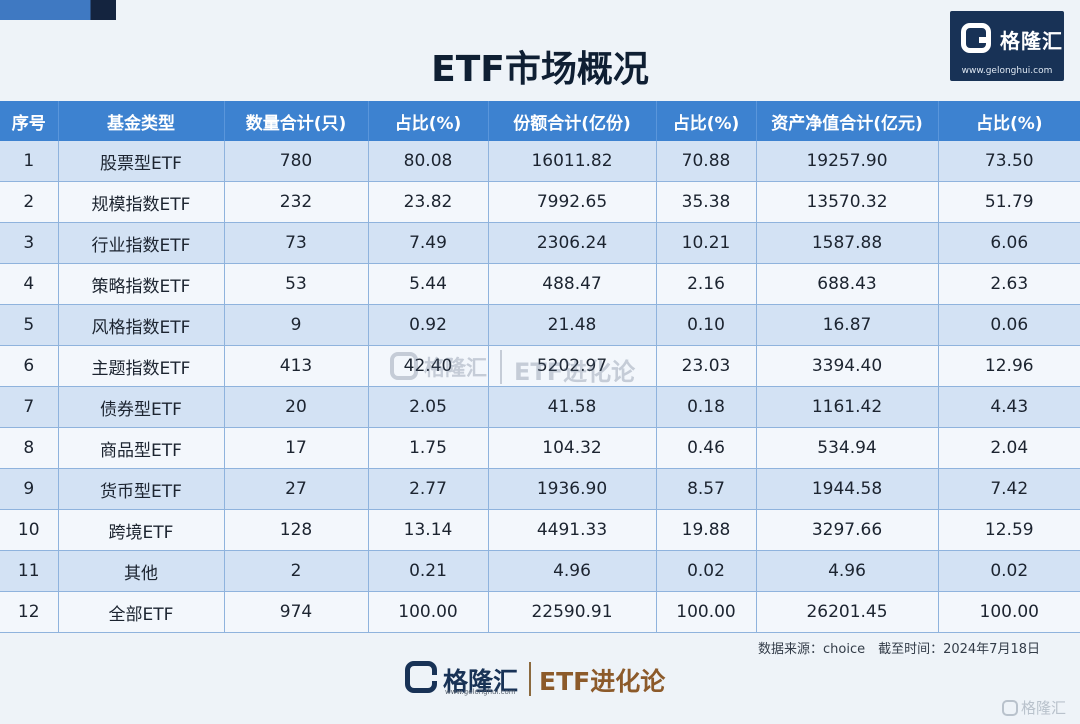  Describe the element at coordinates (1009, 366) in the screenshot. I see `table-cell: 12.96` at that location.